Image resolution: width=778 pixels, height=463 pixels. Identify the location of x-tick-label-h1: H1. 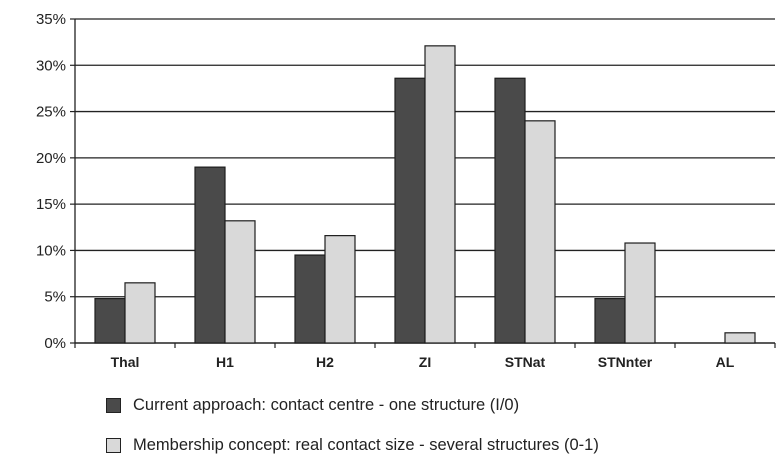
(225, 362).